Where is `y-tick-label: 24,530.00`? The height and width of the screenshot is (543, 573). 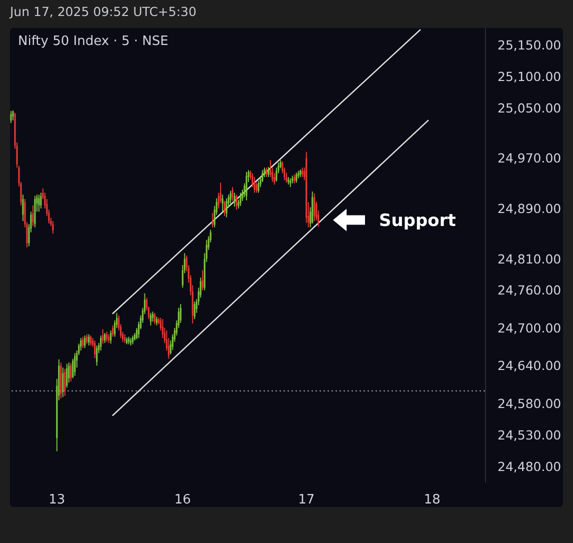 y-tick-label: 24,530.00 is located at coordinates (530, 434).